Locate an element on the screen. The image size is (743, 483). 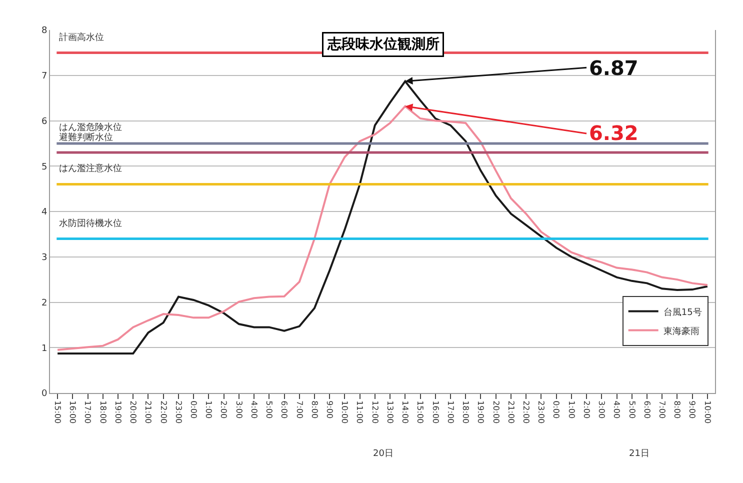
annotation: 6.32 is located at coordinates (613, 133).